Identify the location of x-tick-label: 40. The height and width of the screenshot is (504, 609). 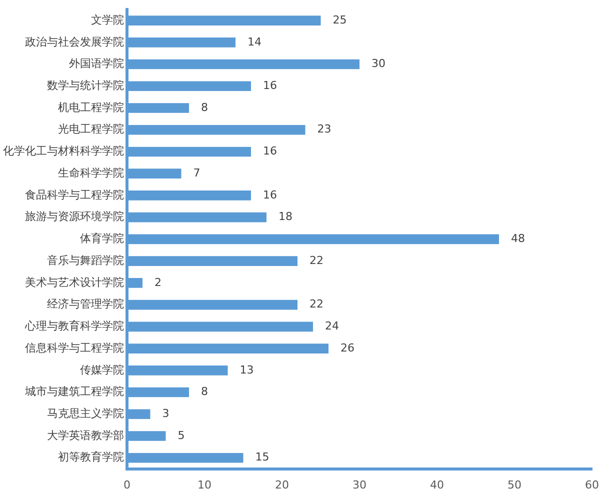
(437, 485).